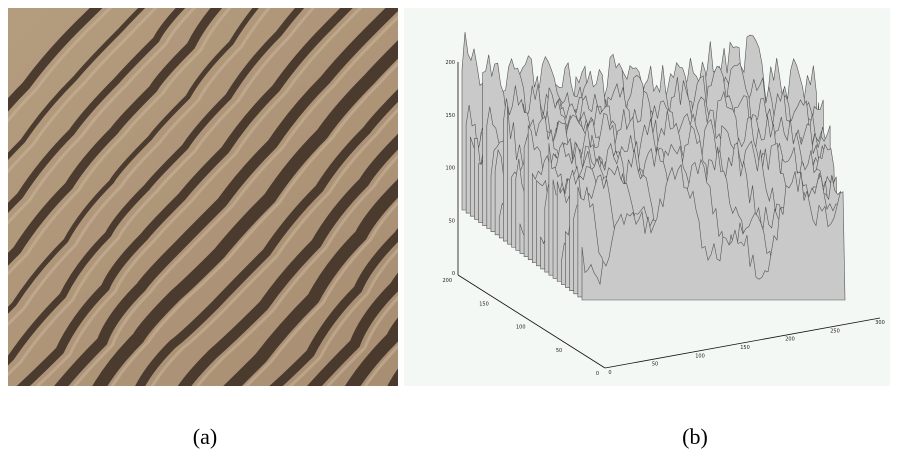  What do you see at coordinates (531, 321) in the screenshot?
I see `y-axis` at bounding box center [531, 321].